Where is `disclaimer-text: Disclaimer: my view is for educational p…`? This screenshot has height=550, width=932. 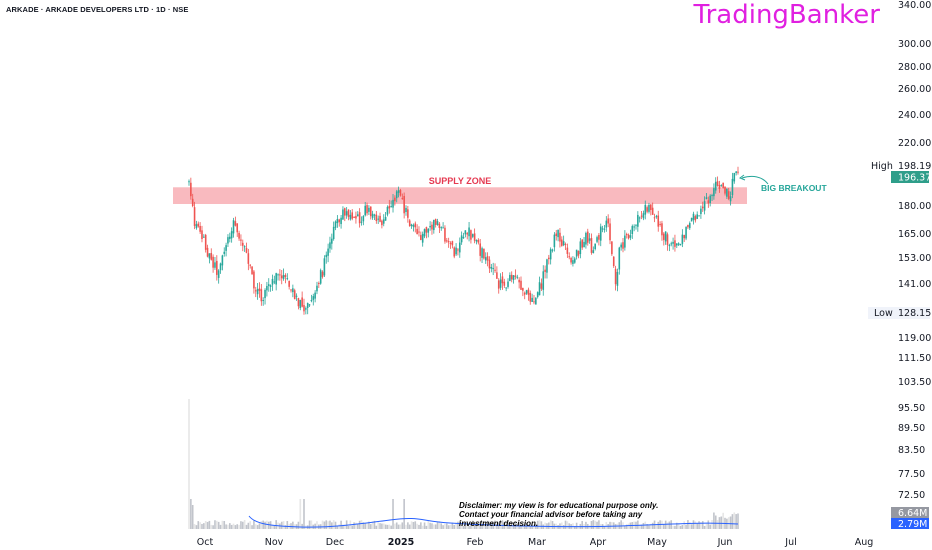
disclaimer-text: Disclaimer: my view is for educational p… is located at coordinates (559, 514).